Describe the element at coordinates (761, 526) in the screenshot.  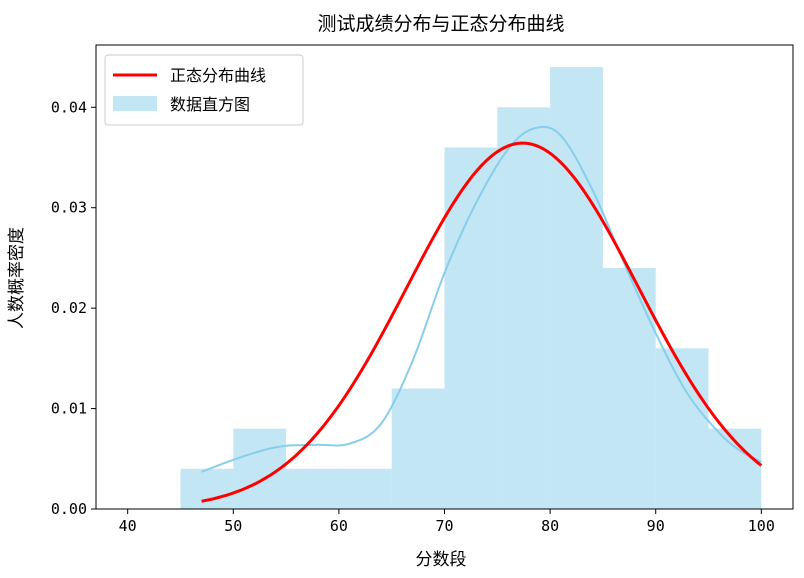
I see `x-tick-label: 100` at that location.